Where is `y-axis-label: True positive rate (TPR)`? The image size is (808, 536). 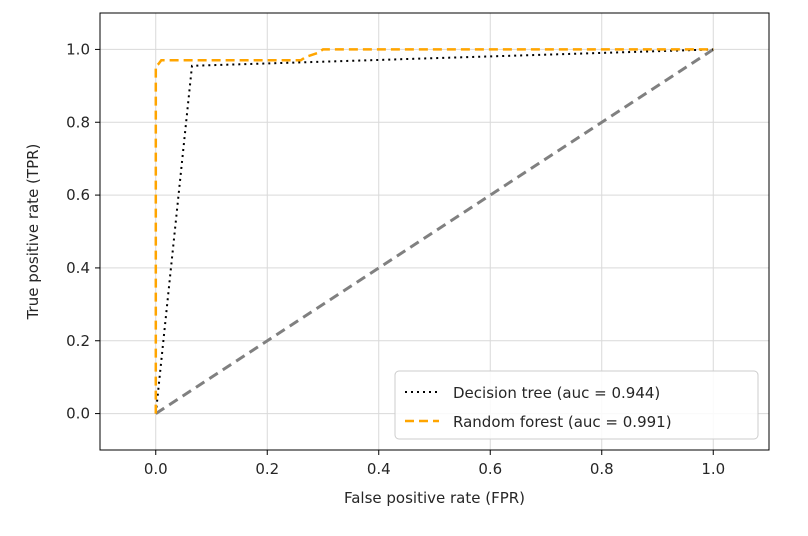
y-axis-label: True positive rate (TPR) is located at coordinates (33, 232).